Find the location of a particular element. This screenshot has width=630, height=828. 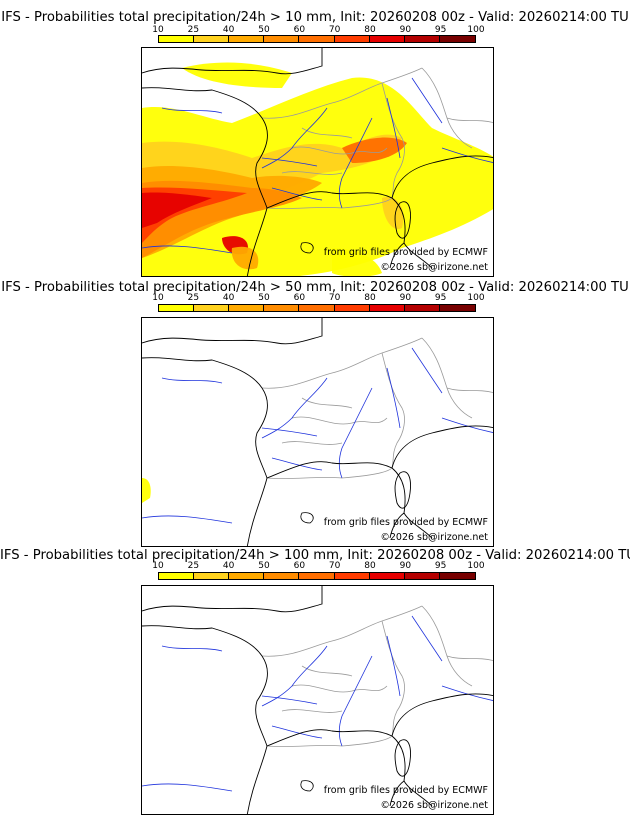

corsica-coast is located at coordinates (402, 758).